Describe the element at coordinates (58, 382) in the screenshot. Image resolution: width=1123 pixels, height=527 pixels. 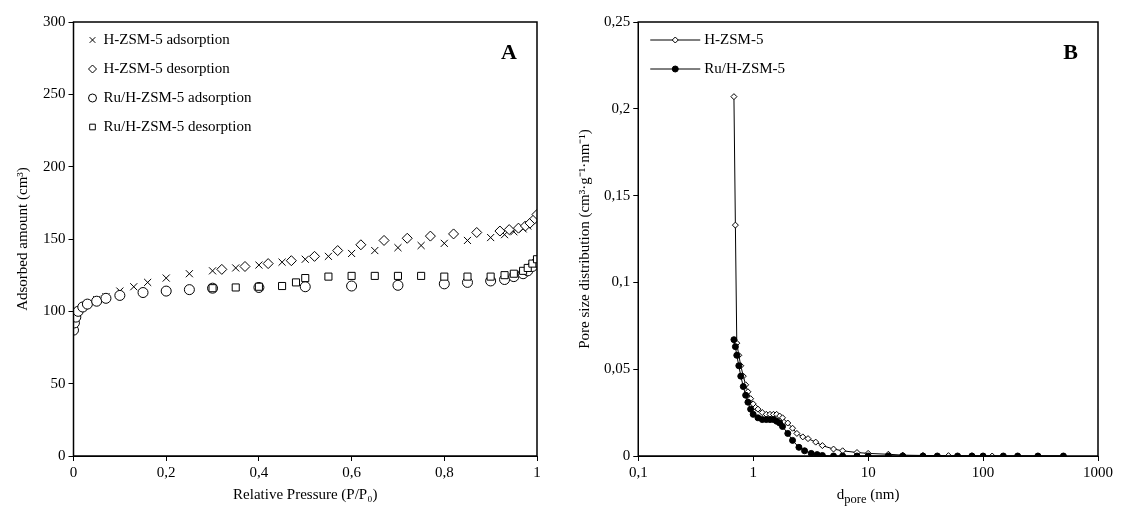
I see `y-tick-label: 50` at that location.